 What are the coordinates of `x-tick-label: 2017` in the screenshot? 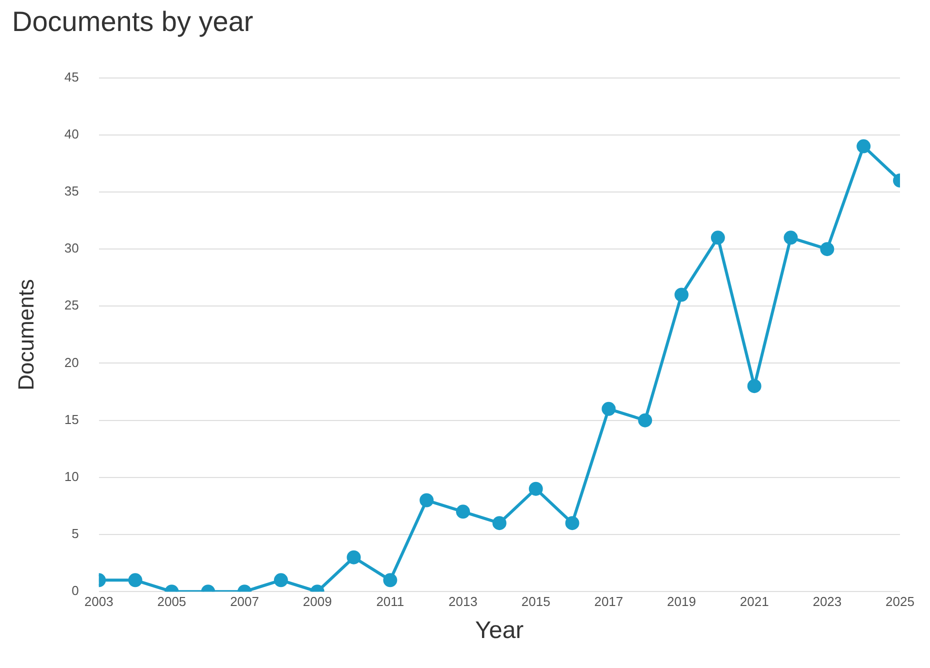 It's located at (609, 601).